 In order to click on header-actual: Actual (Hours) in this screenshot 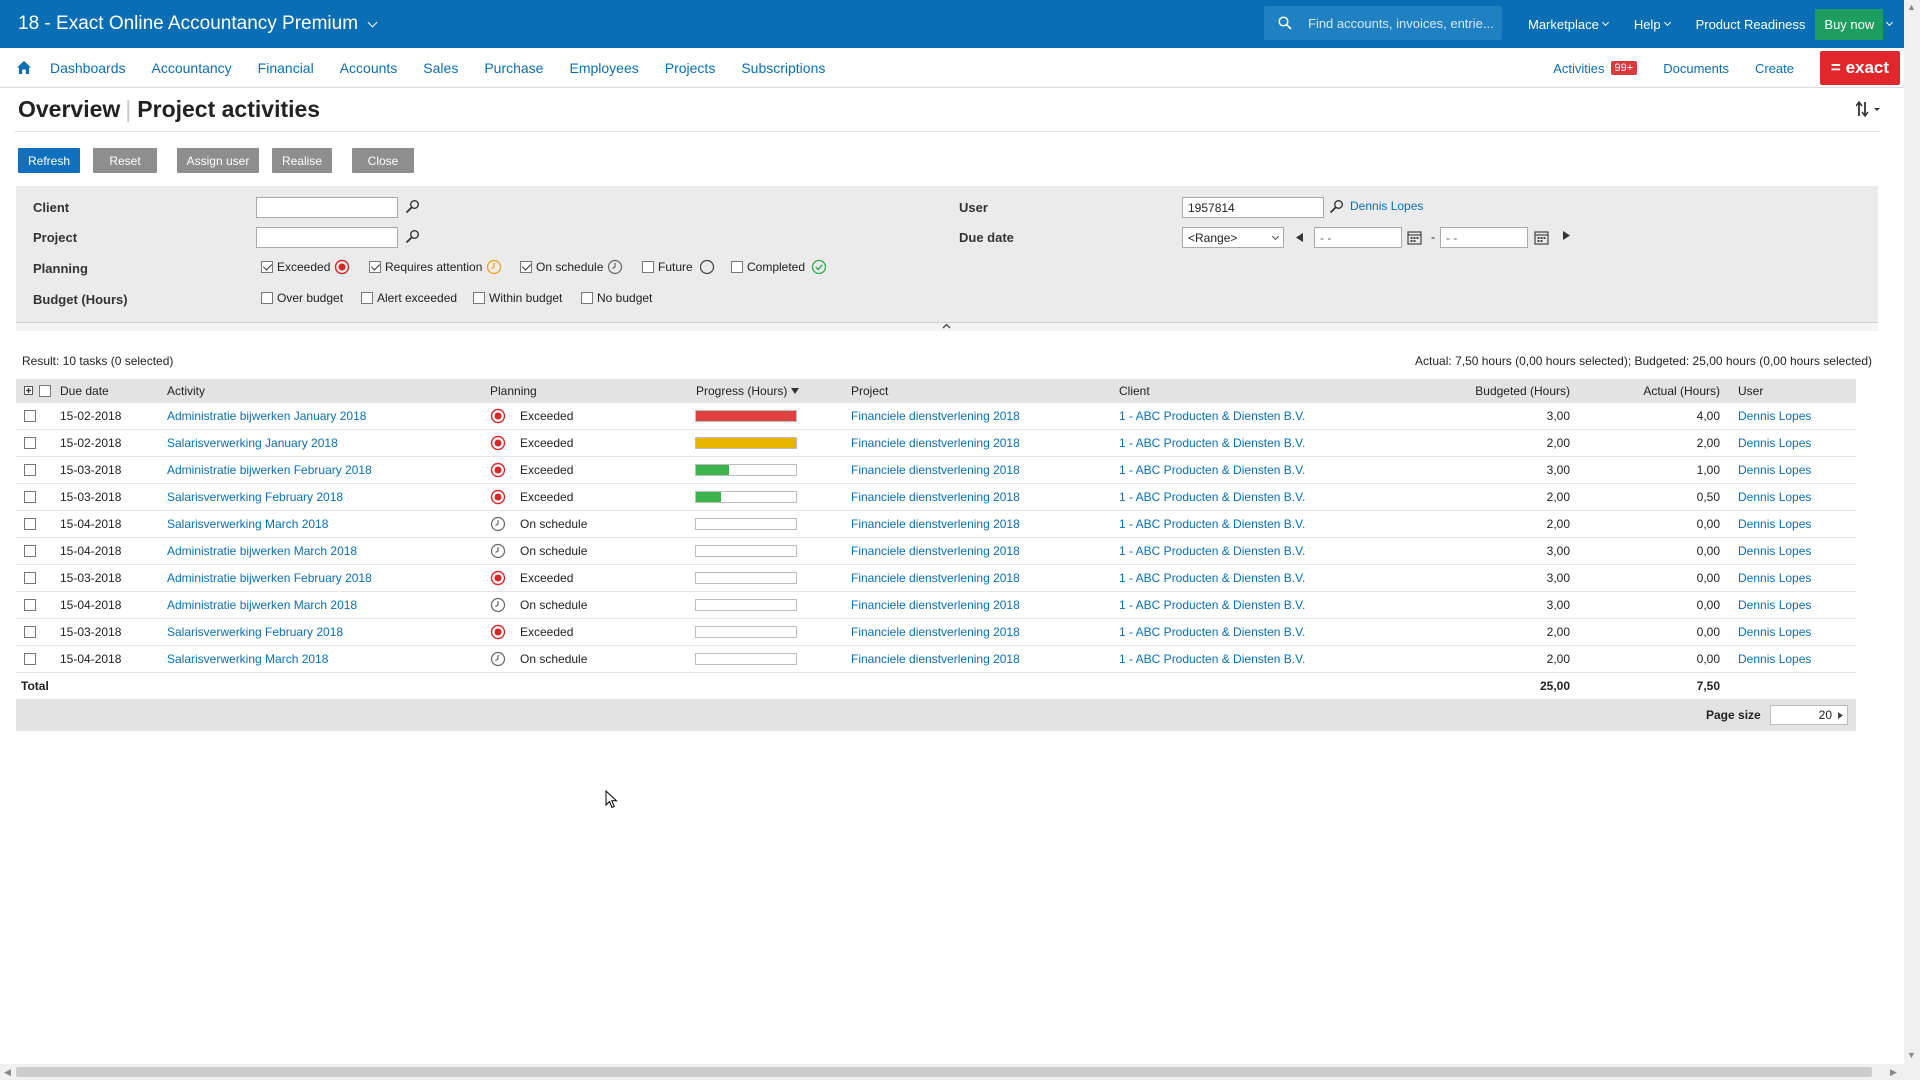, I will do `click(1681, 391)`.